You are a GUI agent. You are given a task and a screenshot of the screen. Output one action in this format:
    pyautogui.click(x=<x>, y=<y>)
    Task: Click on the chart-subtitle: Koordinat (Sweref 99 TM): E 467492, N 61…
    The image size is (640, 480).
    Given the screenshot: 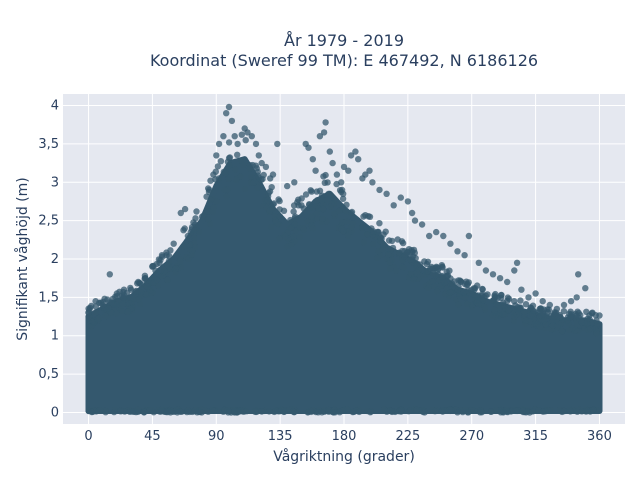 What is the action you would take?
    pyautogui.click(x=344, y=60)
    